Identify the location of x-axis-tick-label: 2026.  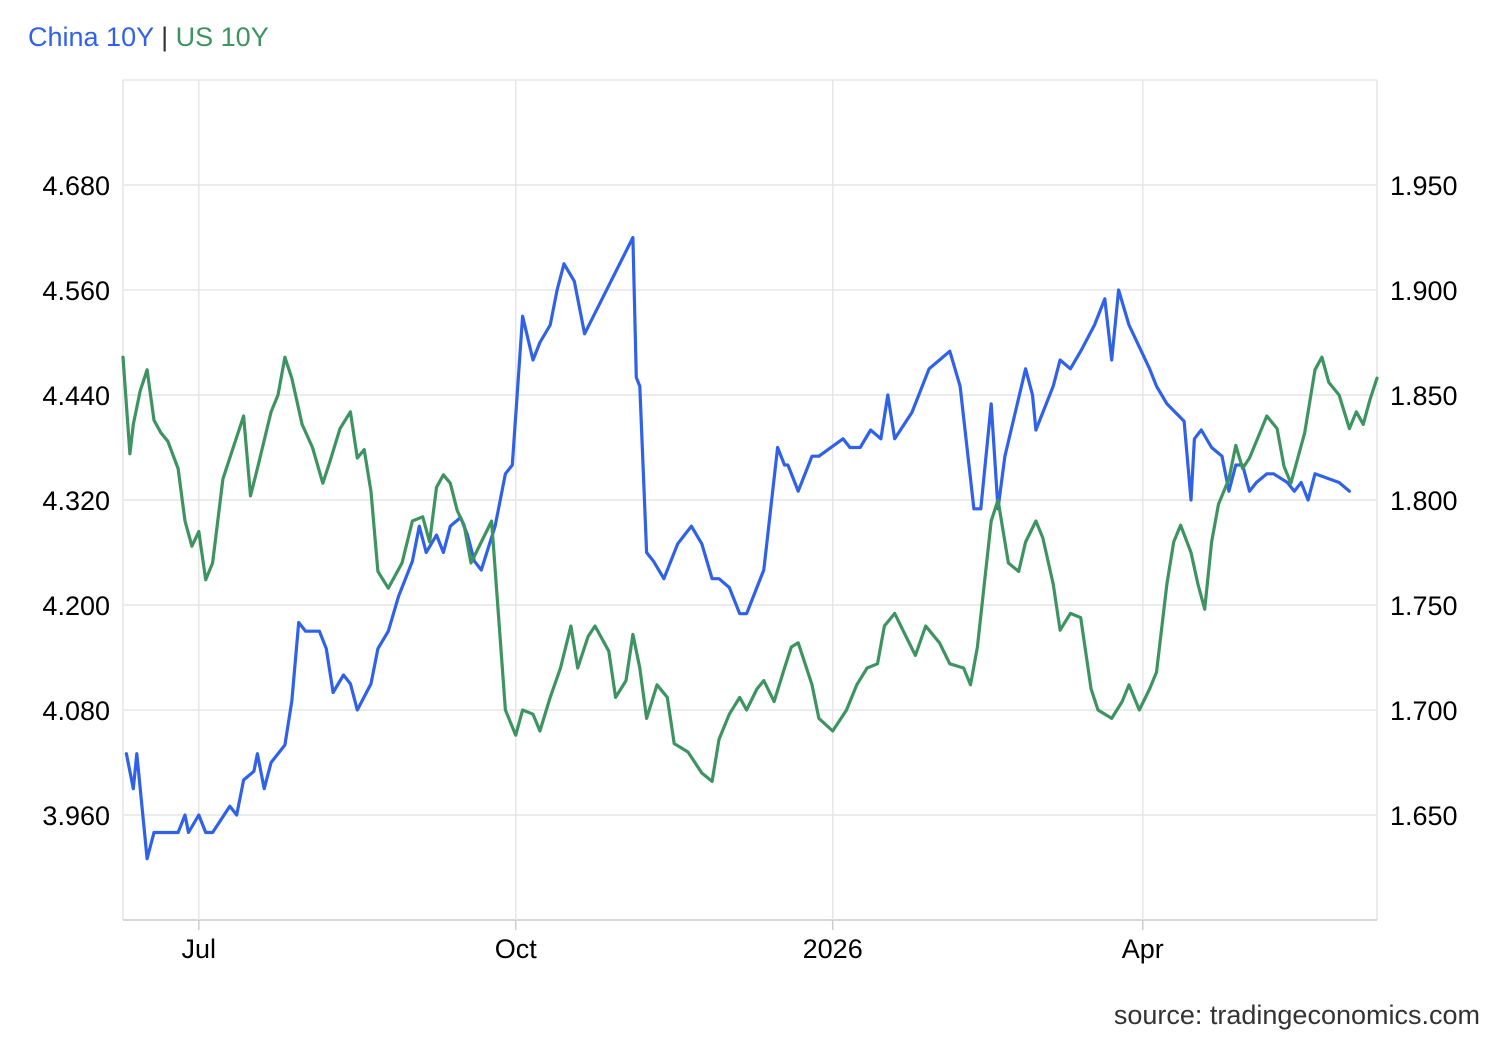
(833, 949).